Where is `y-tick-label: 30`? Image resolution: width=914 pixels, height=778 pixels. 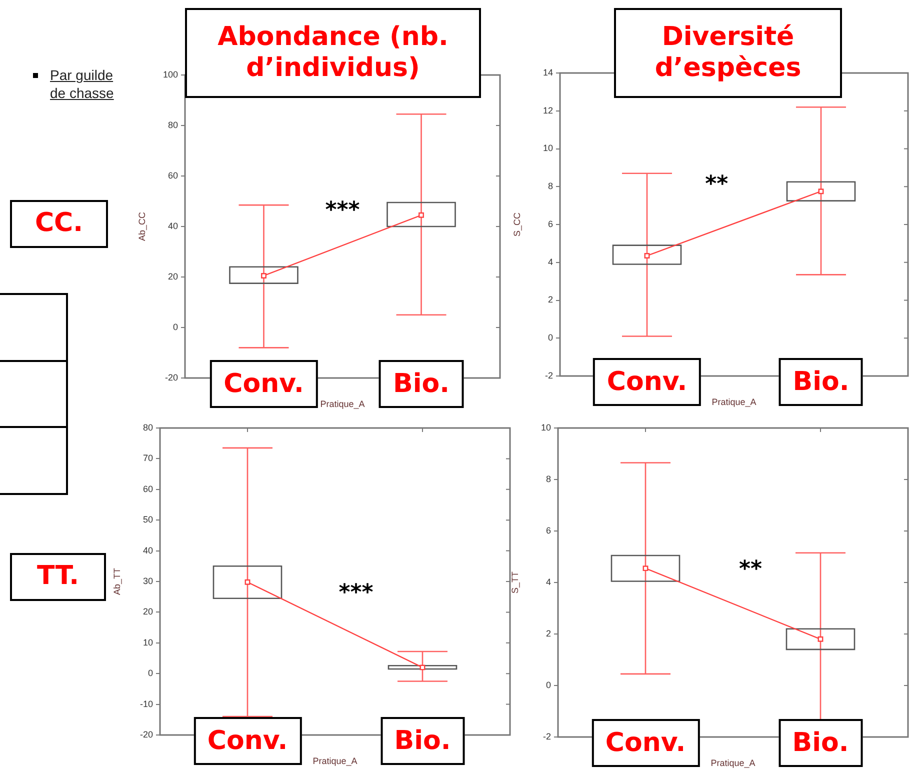 y-tick-label: 30 is located at coordinates (147, 581).